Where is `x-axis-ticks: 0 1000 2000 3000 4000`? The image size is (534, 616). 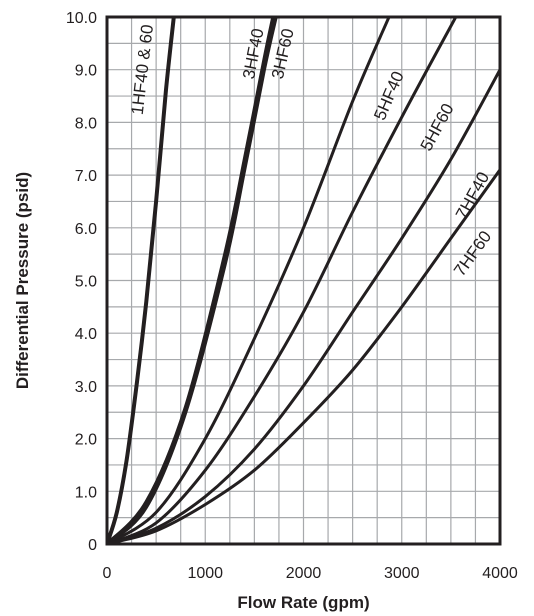
x-axis-ticks: 0 1000 2000 3000 4000 is located at coordinates (310, 573).